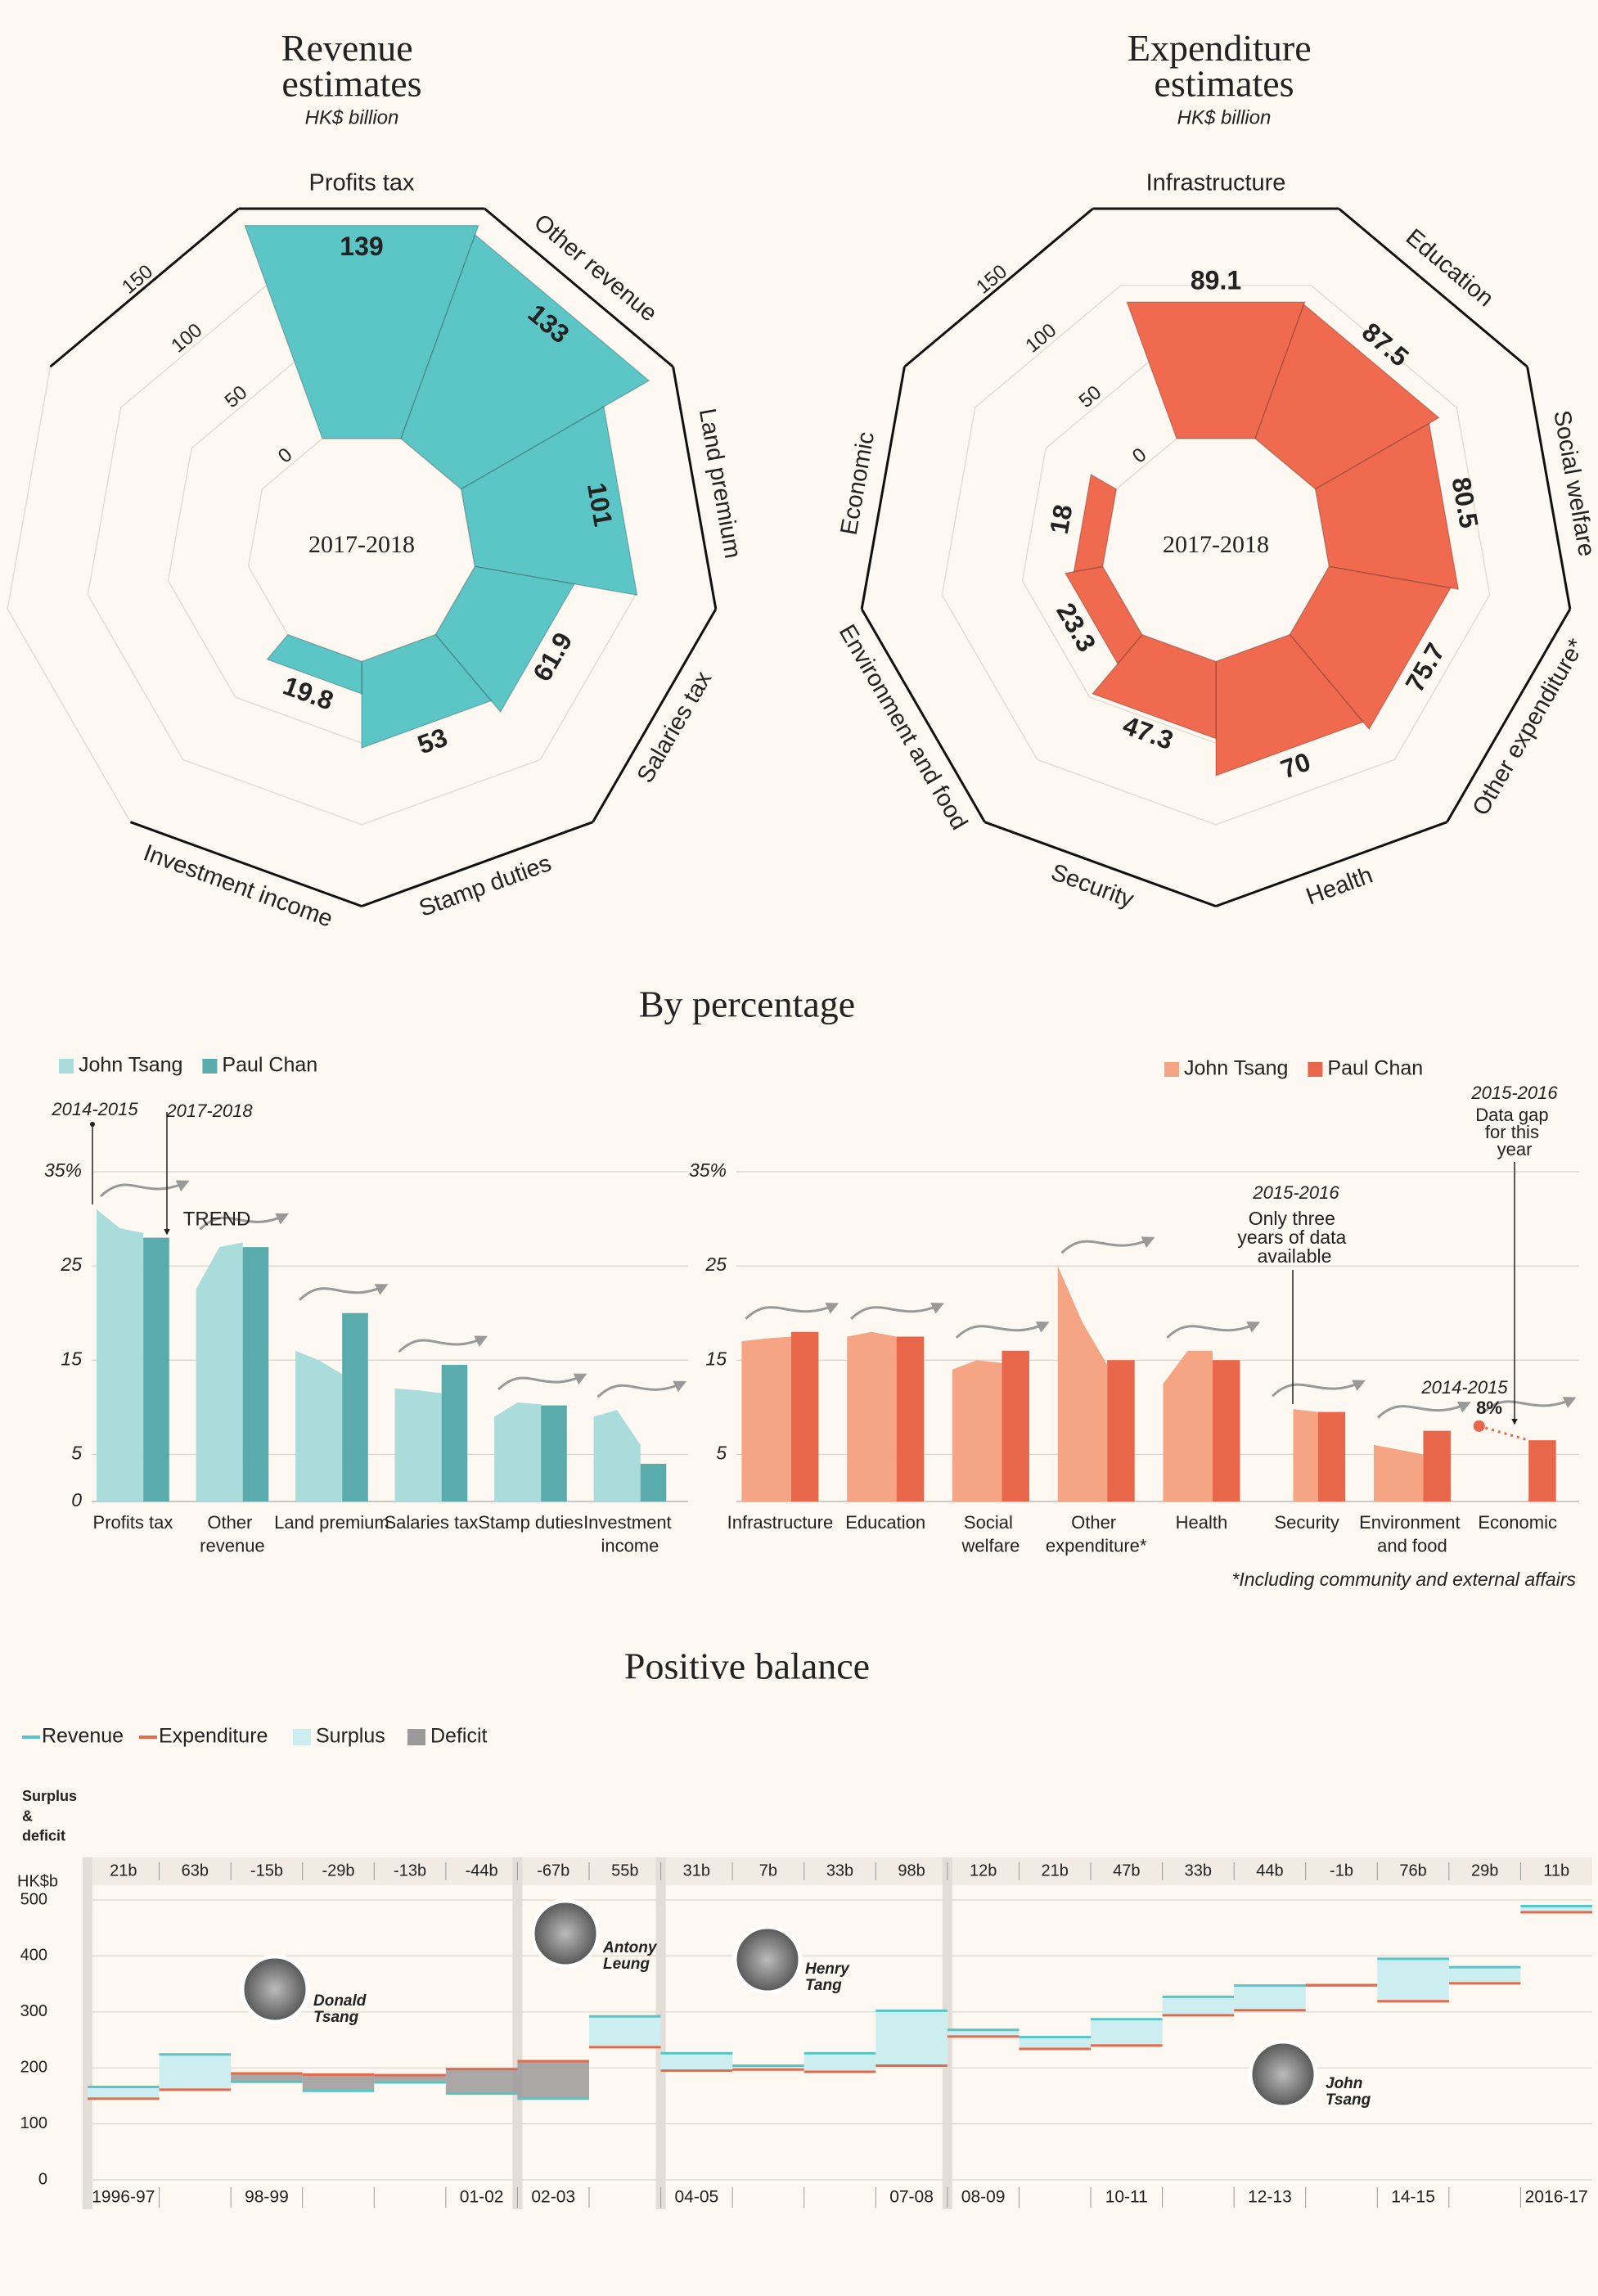 Image resolution: width=1598 pixels, height=2296 pixels. I want to click on x-tick-label: 07-08, so click(911, 2197).